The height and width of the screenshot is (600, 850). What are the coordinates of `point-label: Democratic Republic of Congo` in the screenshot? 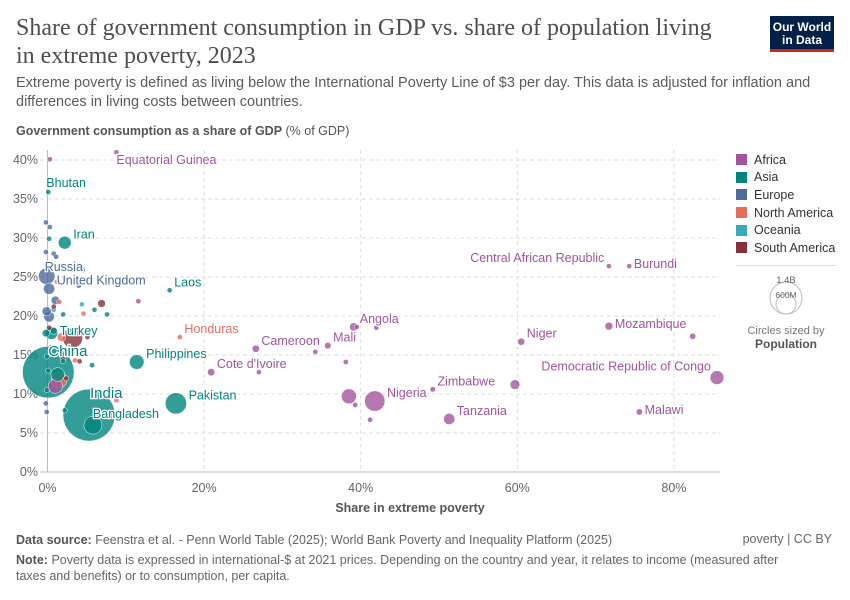 It's located at (626, 367).